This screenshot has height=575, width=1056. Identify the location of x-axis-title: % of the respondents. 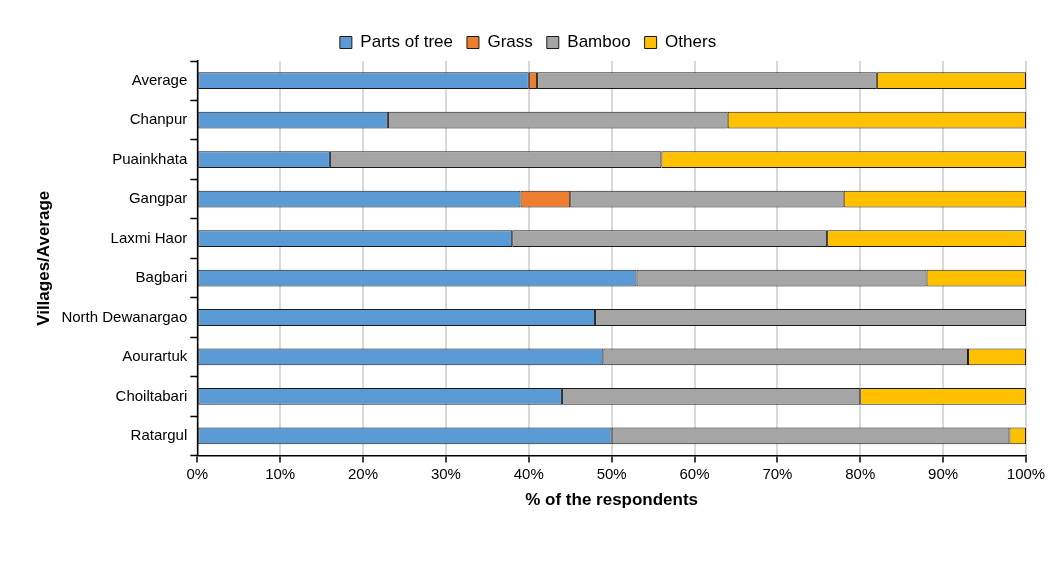
(612, 500).